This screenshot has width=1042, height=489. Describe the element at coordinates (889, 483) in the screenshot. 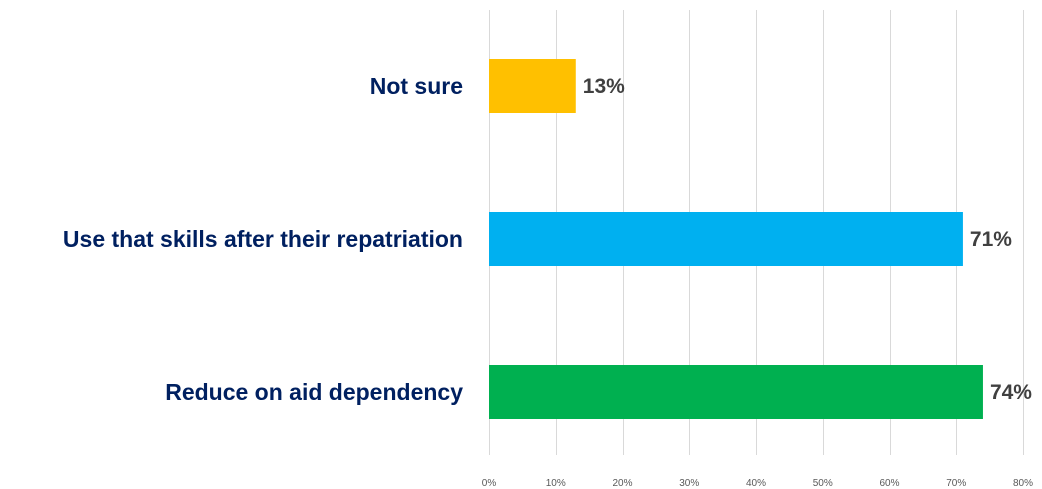

I see `x-tick-label: 60%` at that location.